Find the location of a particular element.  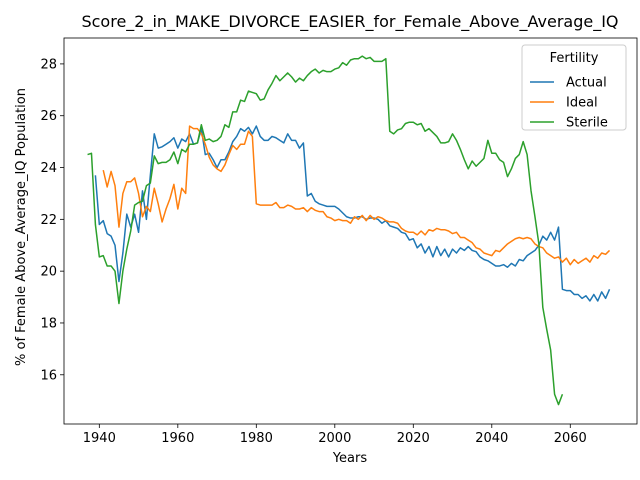

y-tick-label: 26 is located at coordinates (48, 116).